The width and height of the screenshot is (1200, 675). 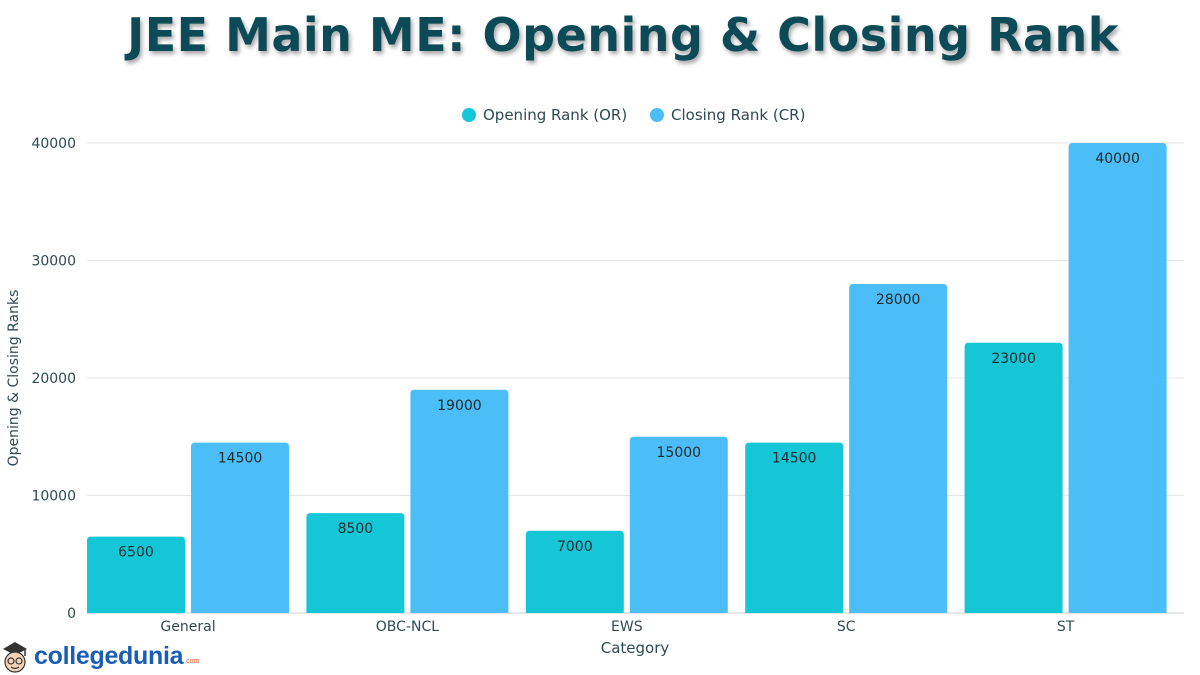 What do you see at coordinates (15, 657) in the screenshot?
I see `student-mascot-icon` at bounding box center [15, 657].